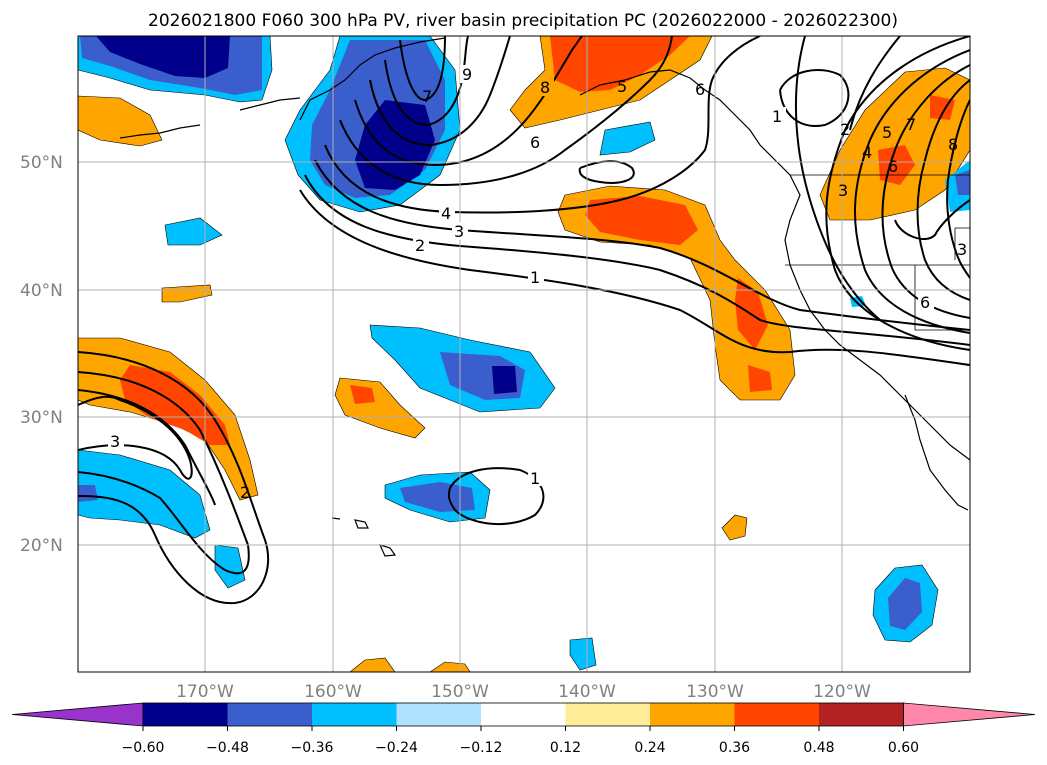 Image resolution: width=1047 pixels, height=765 pixels. Describe the element at coordinates (467, 74) in the screenshot. I see `contour-label: 9` at that location.